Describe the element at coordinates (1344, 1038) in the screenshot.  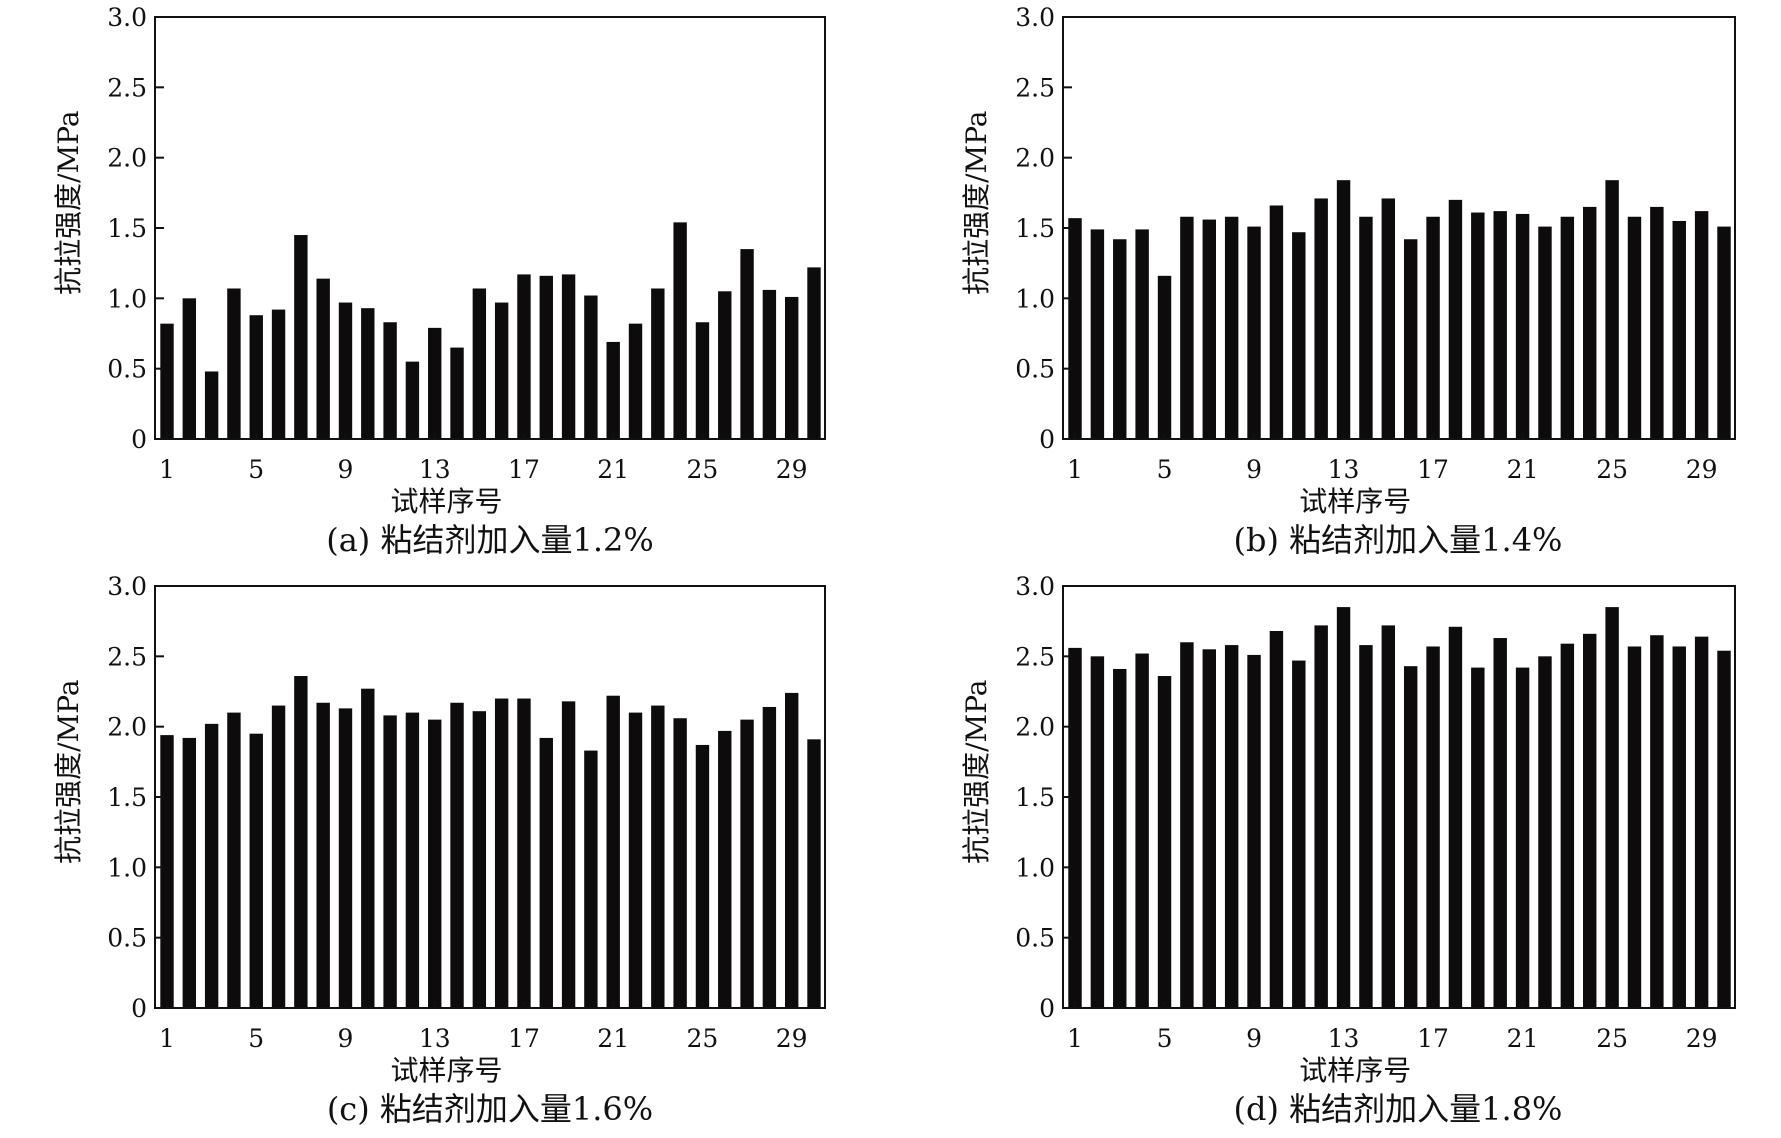
I see `x-tick-label: 13` at that location.